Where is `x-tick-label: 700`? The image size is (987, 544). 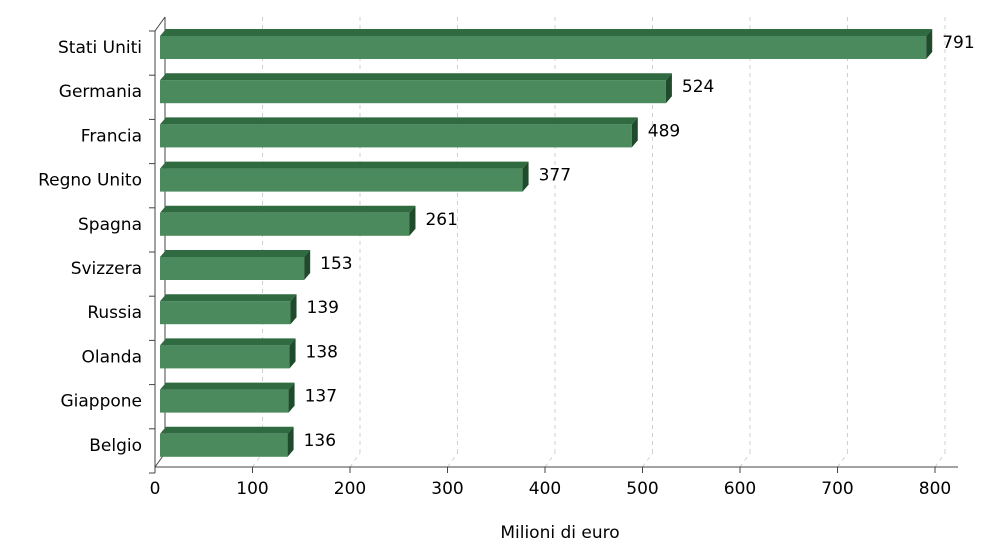
x-tick-label: 700 is located at coordinates (837, 489).